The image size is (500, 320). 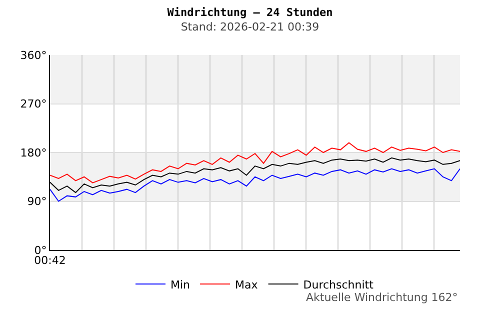 What do you see at coordinates (246, 285) in the screenshot?
I see `legend-label: Max` at bounding box center [246, 285].